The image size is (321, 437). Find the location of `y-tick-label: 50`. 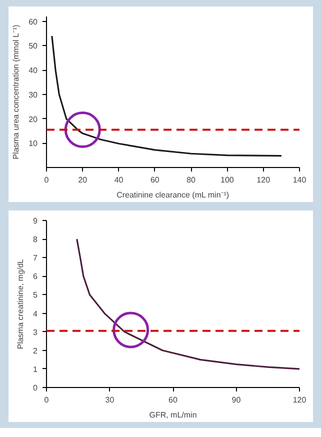

y-tick-label: 50 is located at coordinates (33, 46).